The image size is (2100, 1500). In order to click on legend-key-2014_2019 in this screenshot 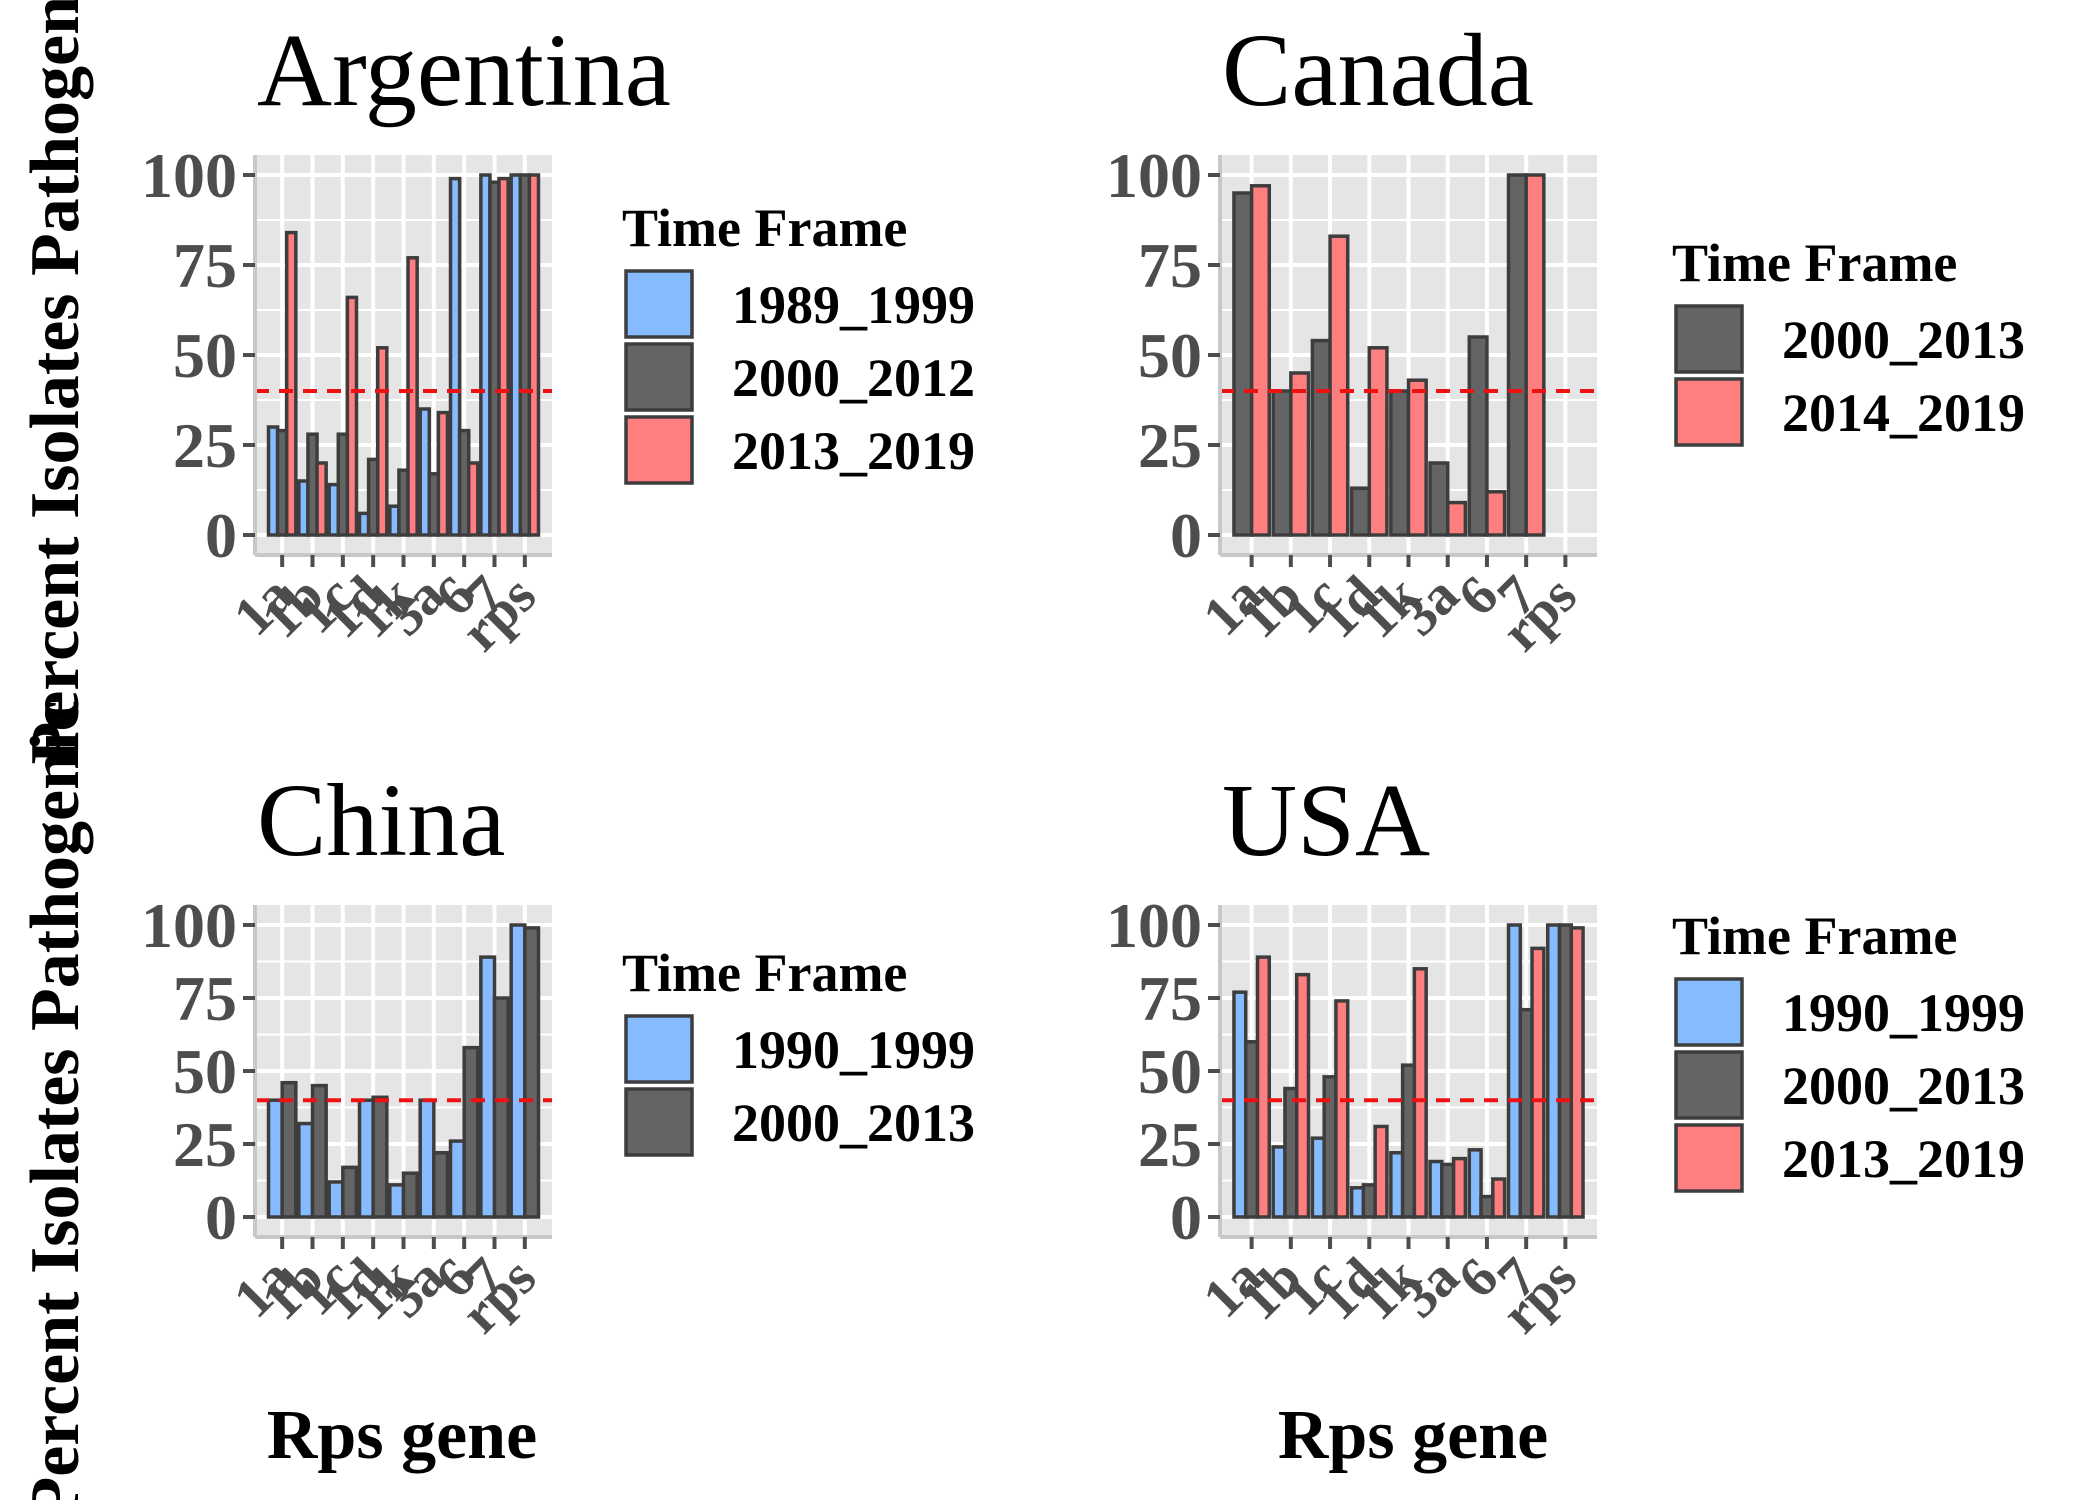, I will do `click(1709, 412)`.